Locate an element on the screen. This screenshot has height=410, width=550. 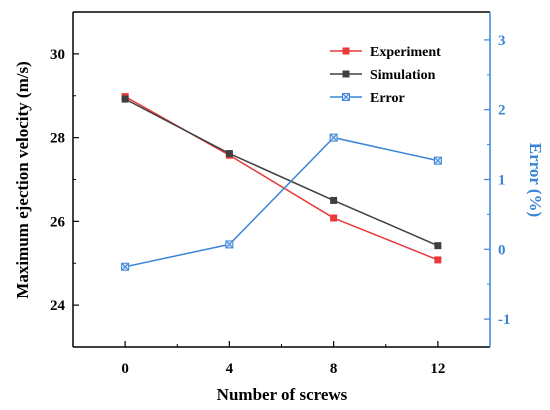
legend-label-error: Error is located at coordinates (387, 98).